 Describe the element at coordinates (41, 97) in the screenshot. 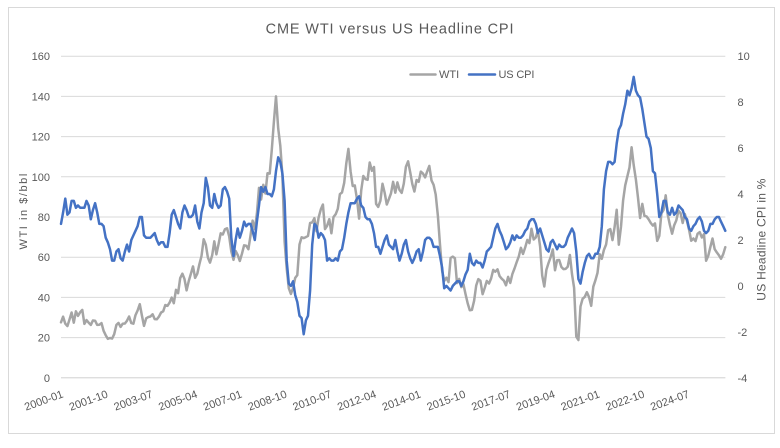

I see `svg-text: 140` at that location.